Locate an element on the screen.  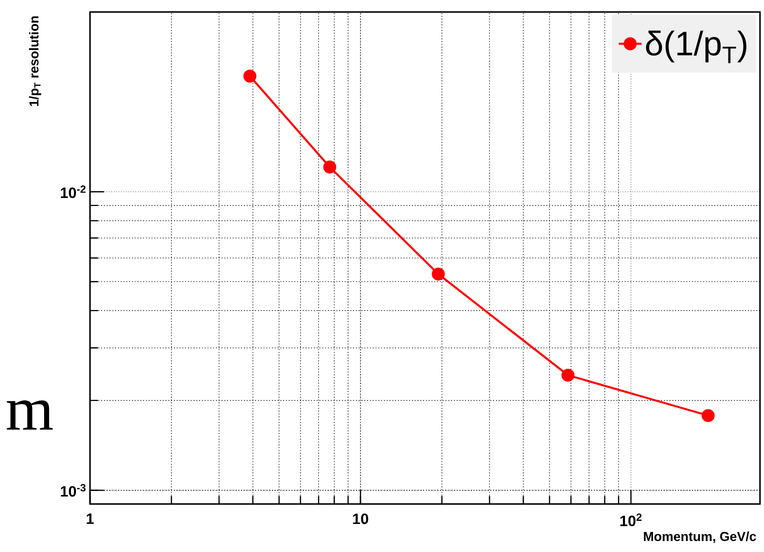
x-tick-label: 10$^{2}$ is located at coordinates (631, 520).